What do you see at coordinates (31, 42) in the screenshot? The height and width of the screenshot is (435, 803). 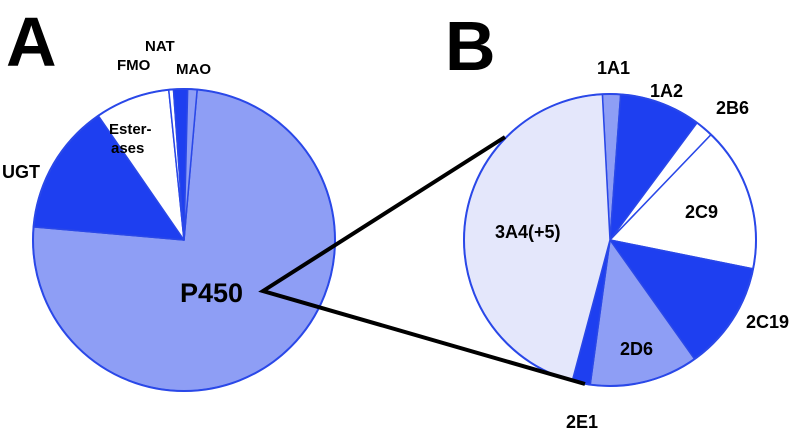 I see `panel-label-a: A` at bounding box center [31, 42].